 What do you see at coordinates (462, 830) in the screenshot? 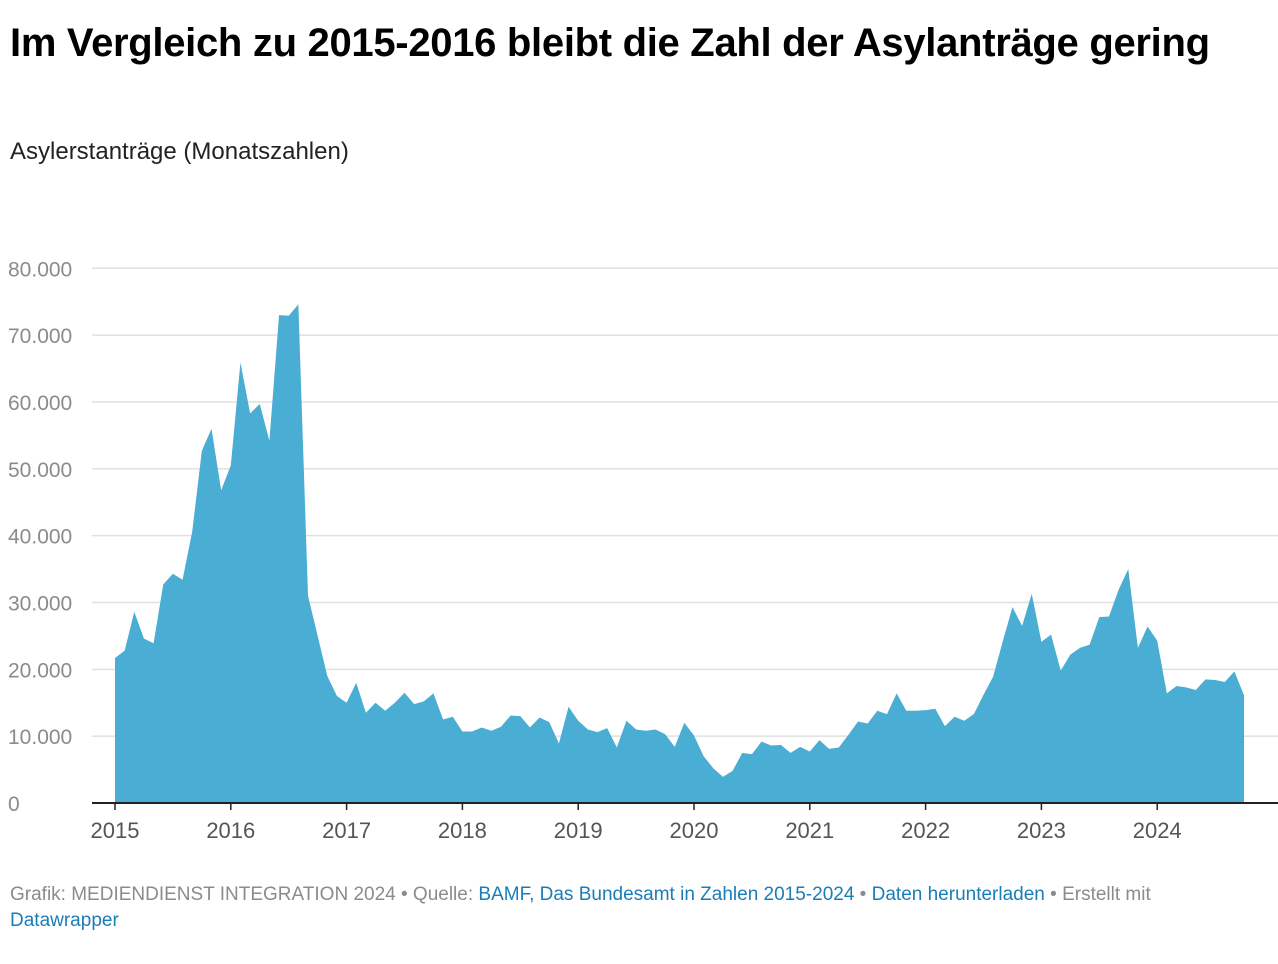
I see `x-tick-label: 2018` at bounding box center [462, 830].